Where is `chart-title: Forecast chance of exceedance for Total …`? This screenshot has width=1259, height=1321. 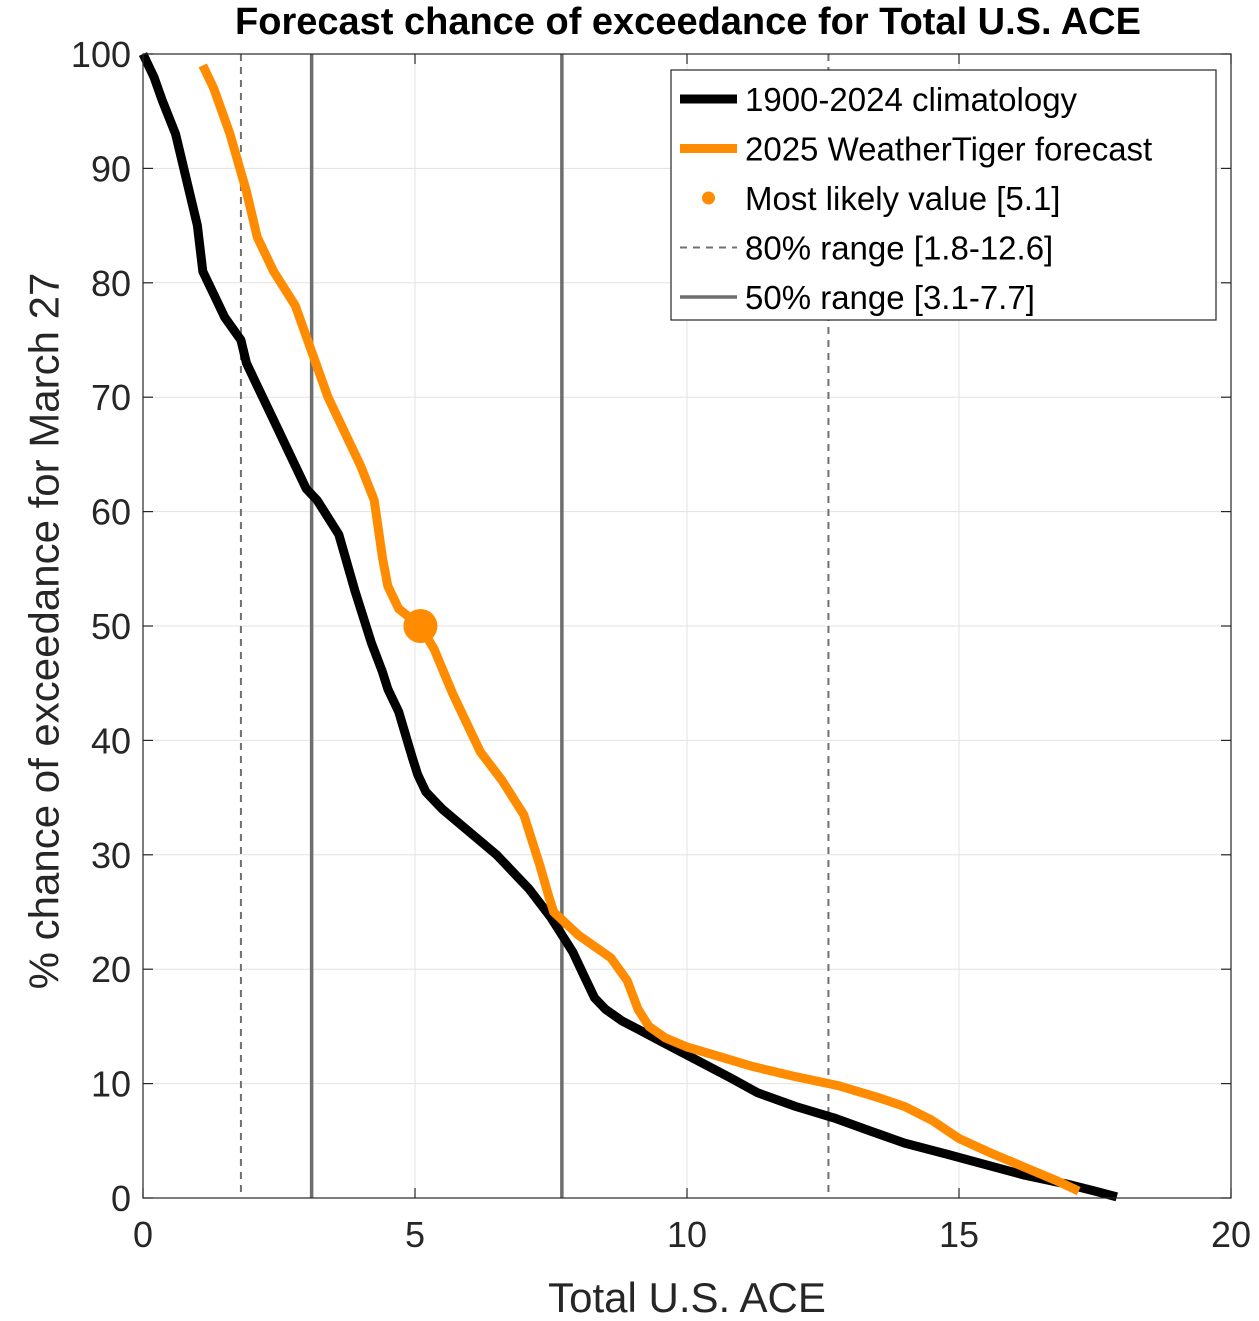 chart-title: Forecast chance of exceedance for Total … is located at coordinates (688, 22).